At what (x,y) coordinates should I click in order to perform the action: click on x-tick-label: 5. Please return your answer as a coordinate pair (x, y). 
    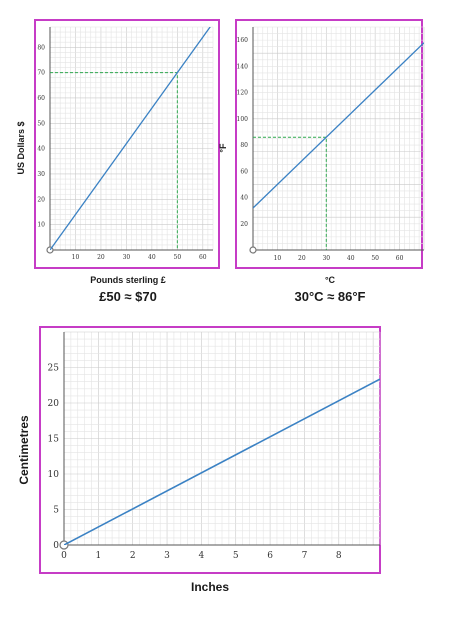
    Looking at the image, I should click on (236, 556).